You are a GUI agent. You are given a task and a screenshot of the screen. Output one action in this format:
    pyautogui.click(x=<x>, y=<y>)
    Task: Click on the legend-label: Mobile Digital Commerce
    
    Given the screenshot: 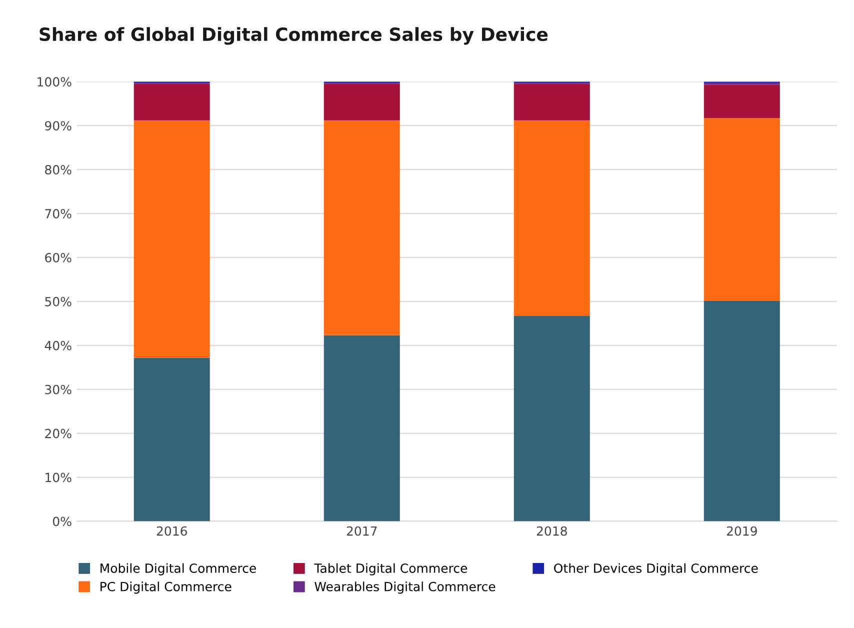 What is the action you would take?
    pyautogui.click(x=178, y=569)
    